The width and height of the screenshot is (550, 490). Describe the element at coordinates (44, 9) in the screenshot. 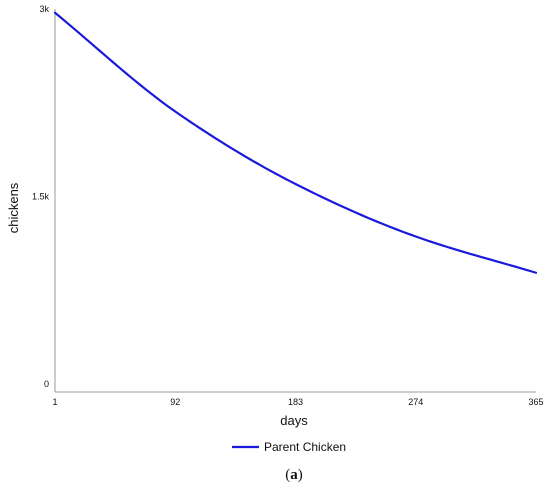

I see `y-tick-label: 3k` at that location.